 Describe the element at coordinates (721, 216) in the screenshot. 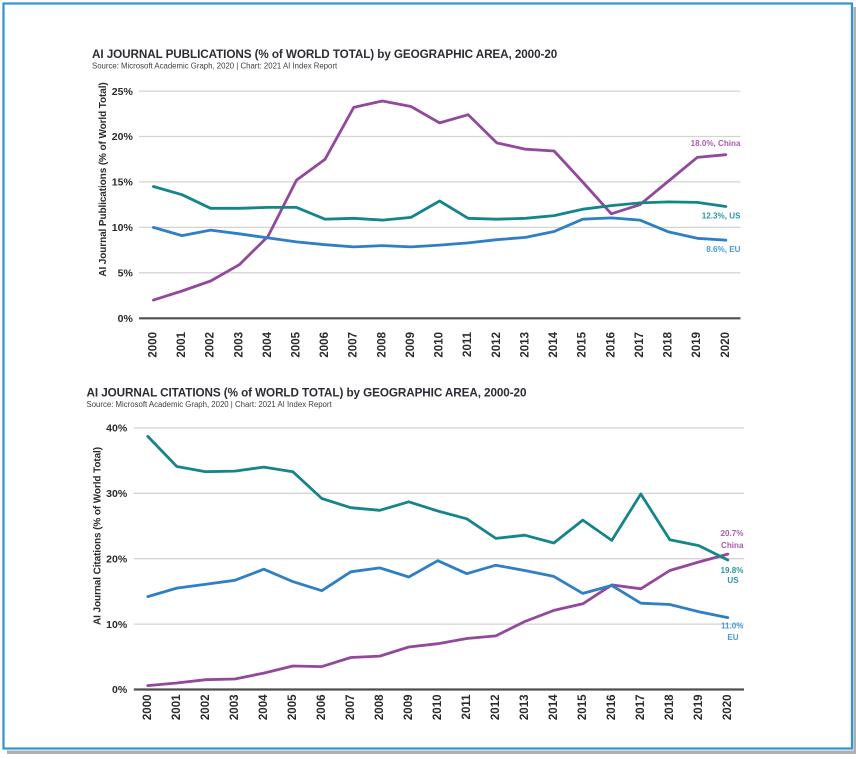

I see `svg-text: 12.3%, US` at that location.